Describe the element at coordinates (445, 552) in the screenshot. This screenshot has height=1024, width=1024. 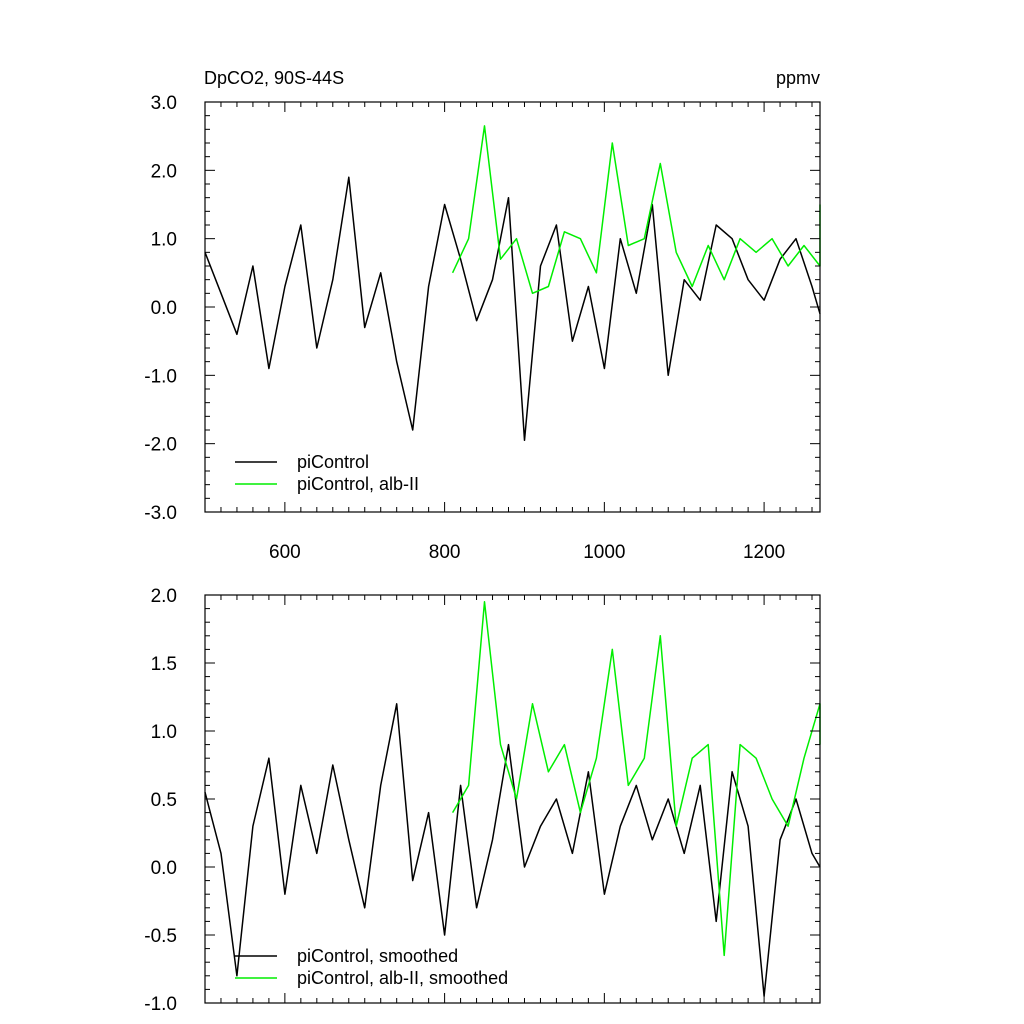
I see `x-tick-label: 800` at that location.